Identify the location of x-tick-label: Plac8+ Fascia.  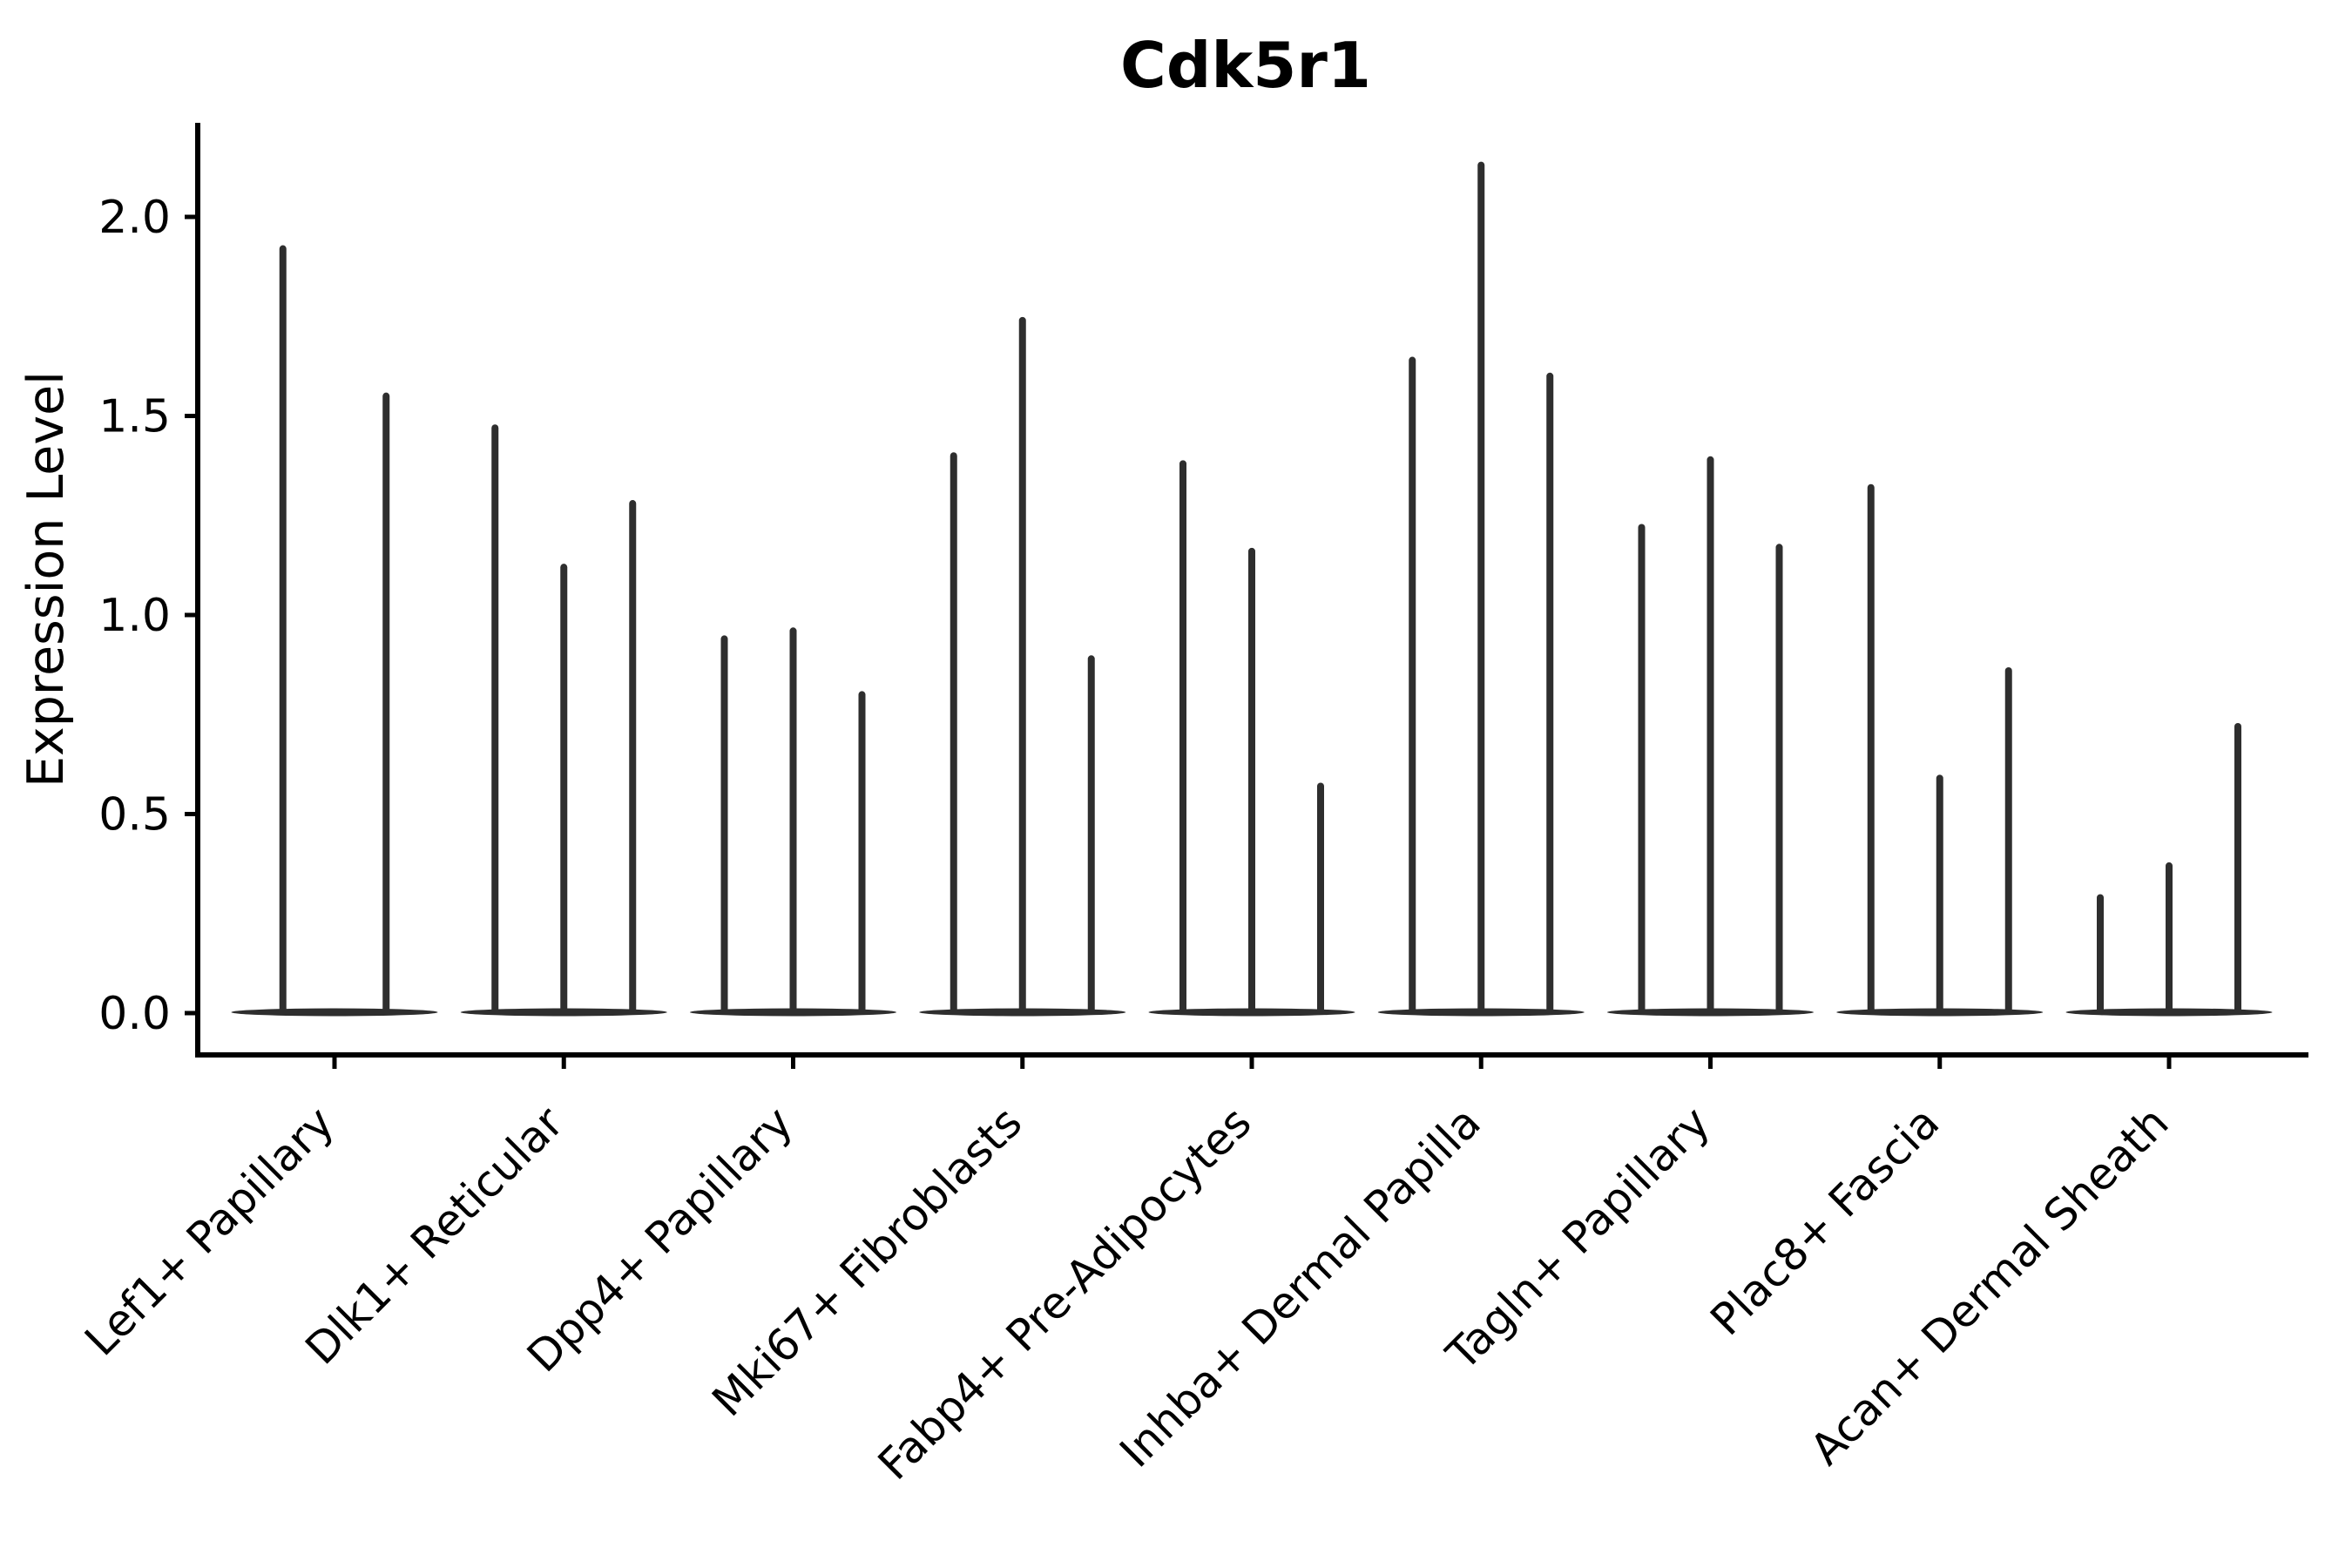
(1825, 1221).